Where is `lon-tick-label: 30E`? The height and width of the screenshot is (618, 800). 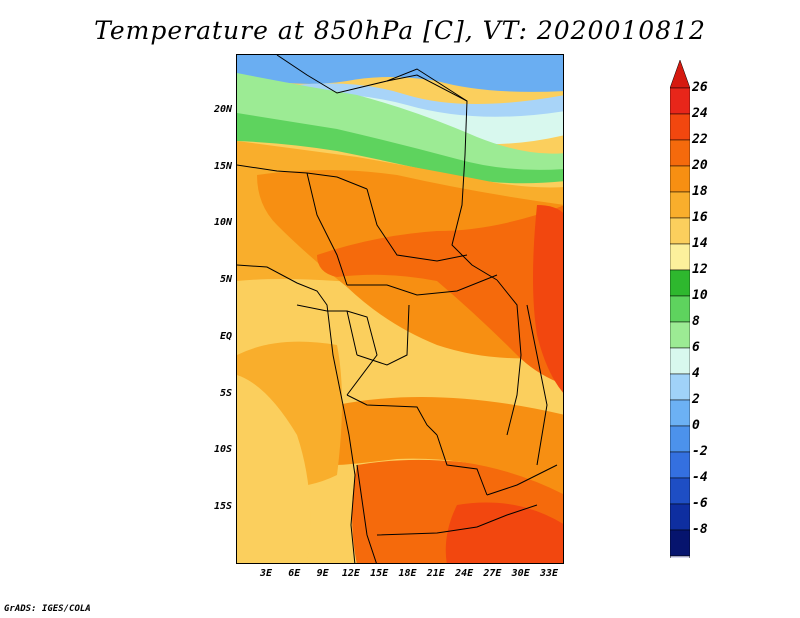 lon-tick-label: 30E is located at coordinates (520, 573).